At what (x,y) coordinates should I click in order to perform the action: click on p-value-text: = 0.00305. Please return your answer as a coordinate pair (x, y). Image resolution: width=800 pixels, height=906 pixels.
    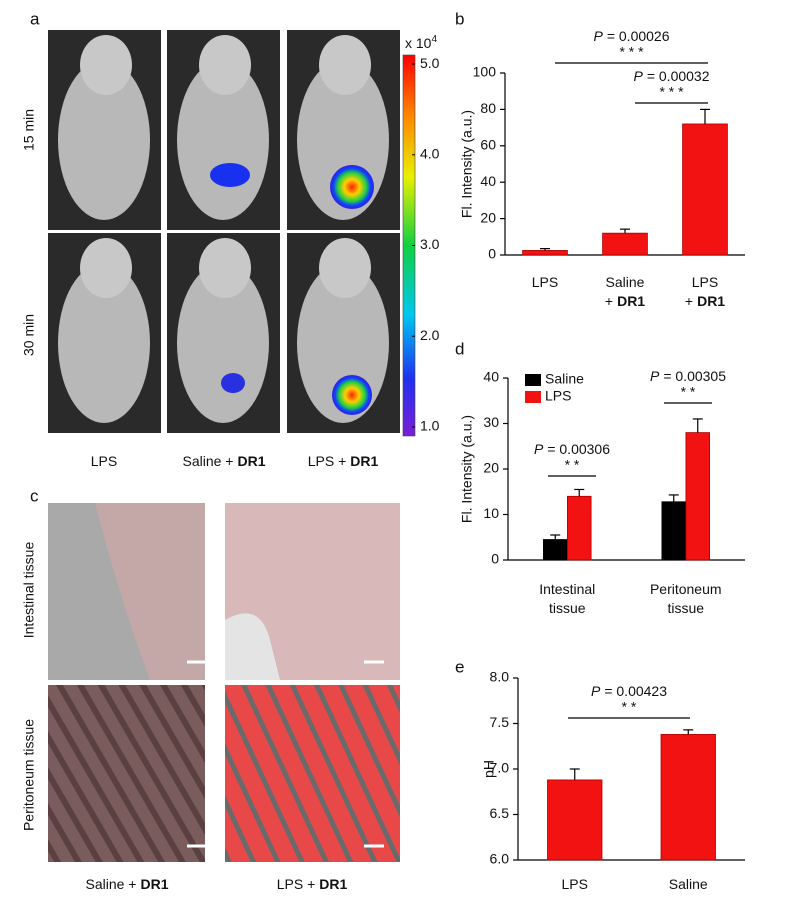
    Looking at the image, I should click on (694, 376).